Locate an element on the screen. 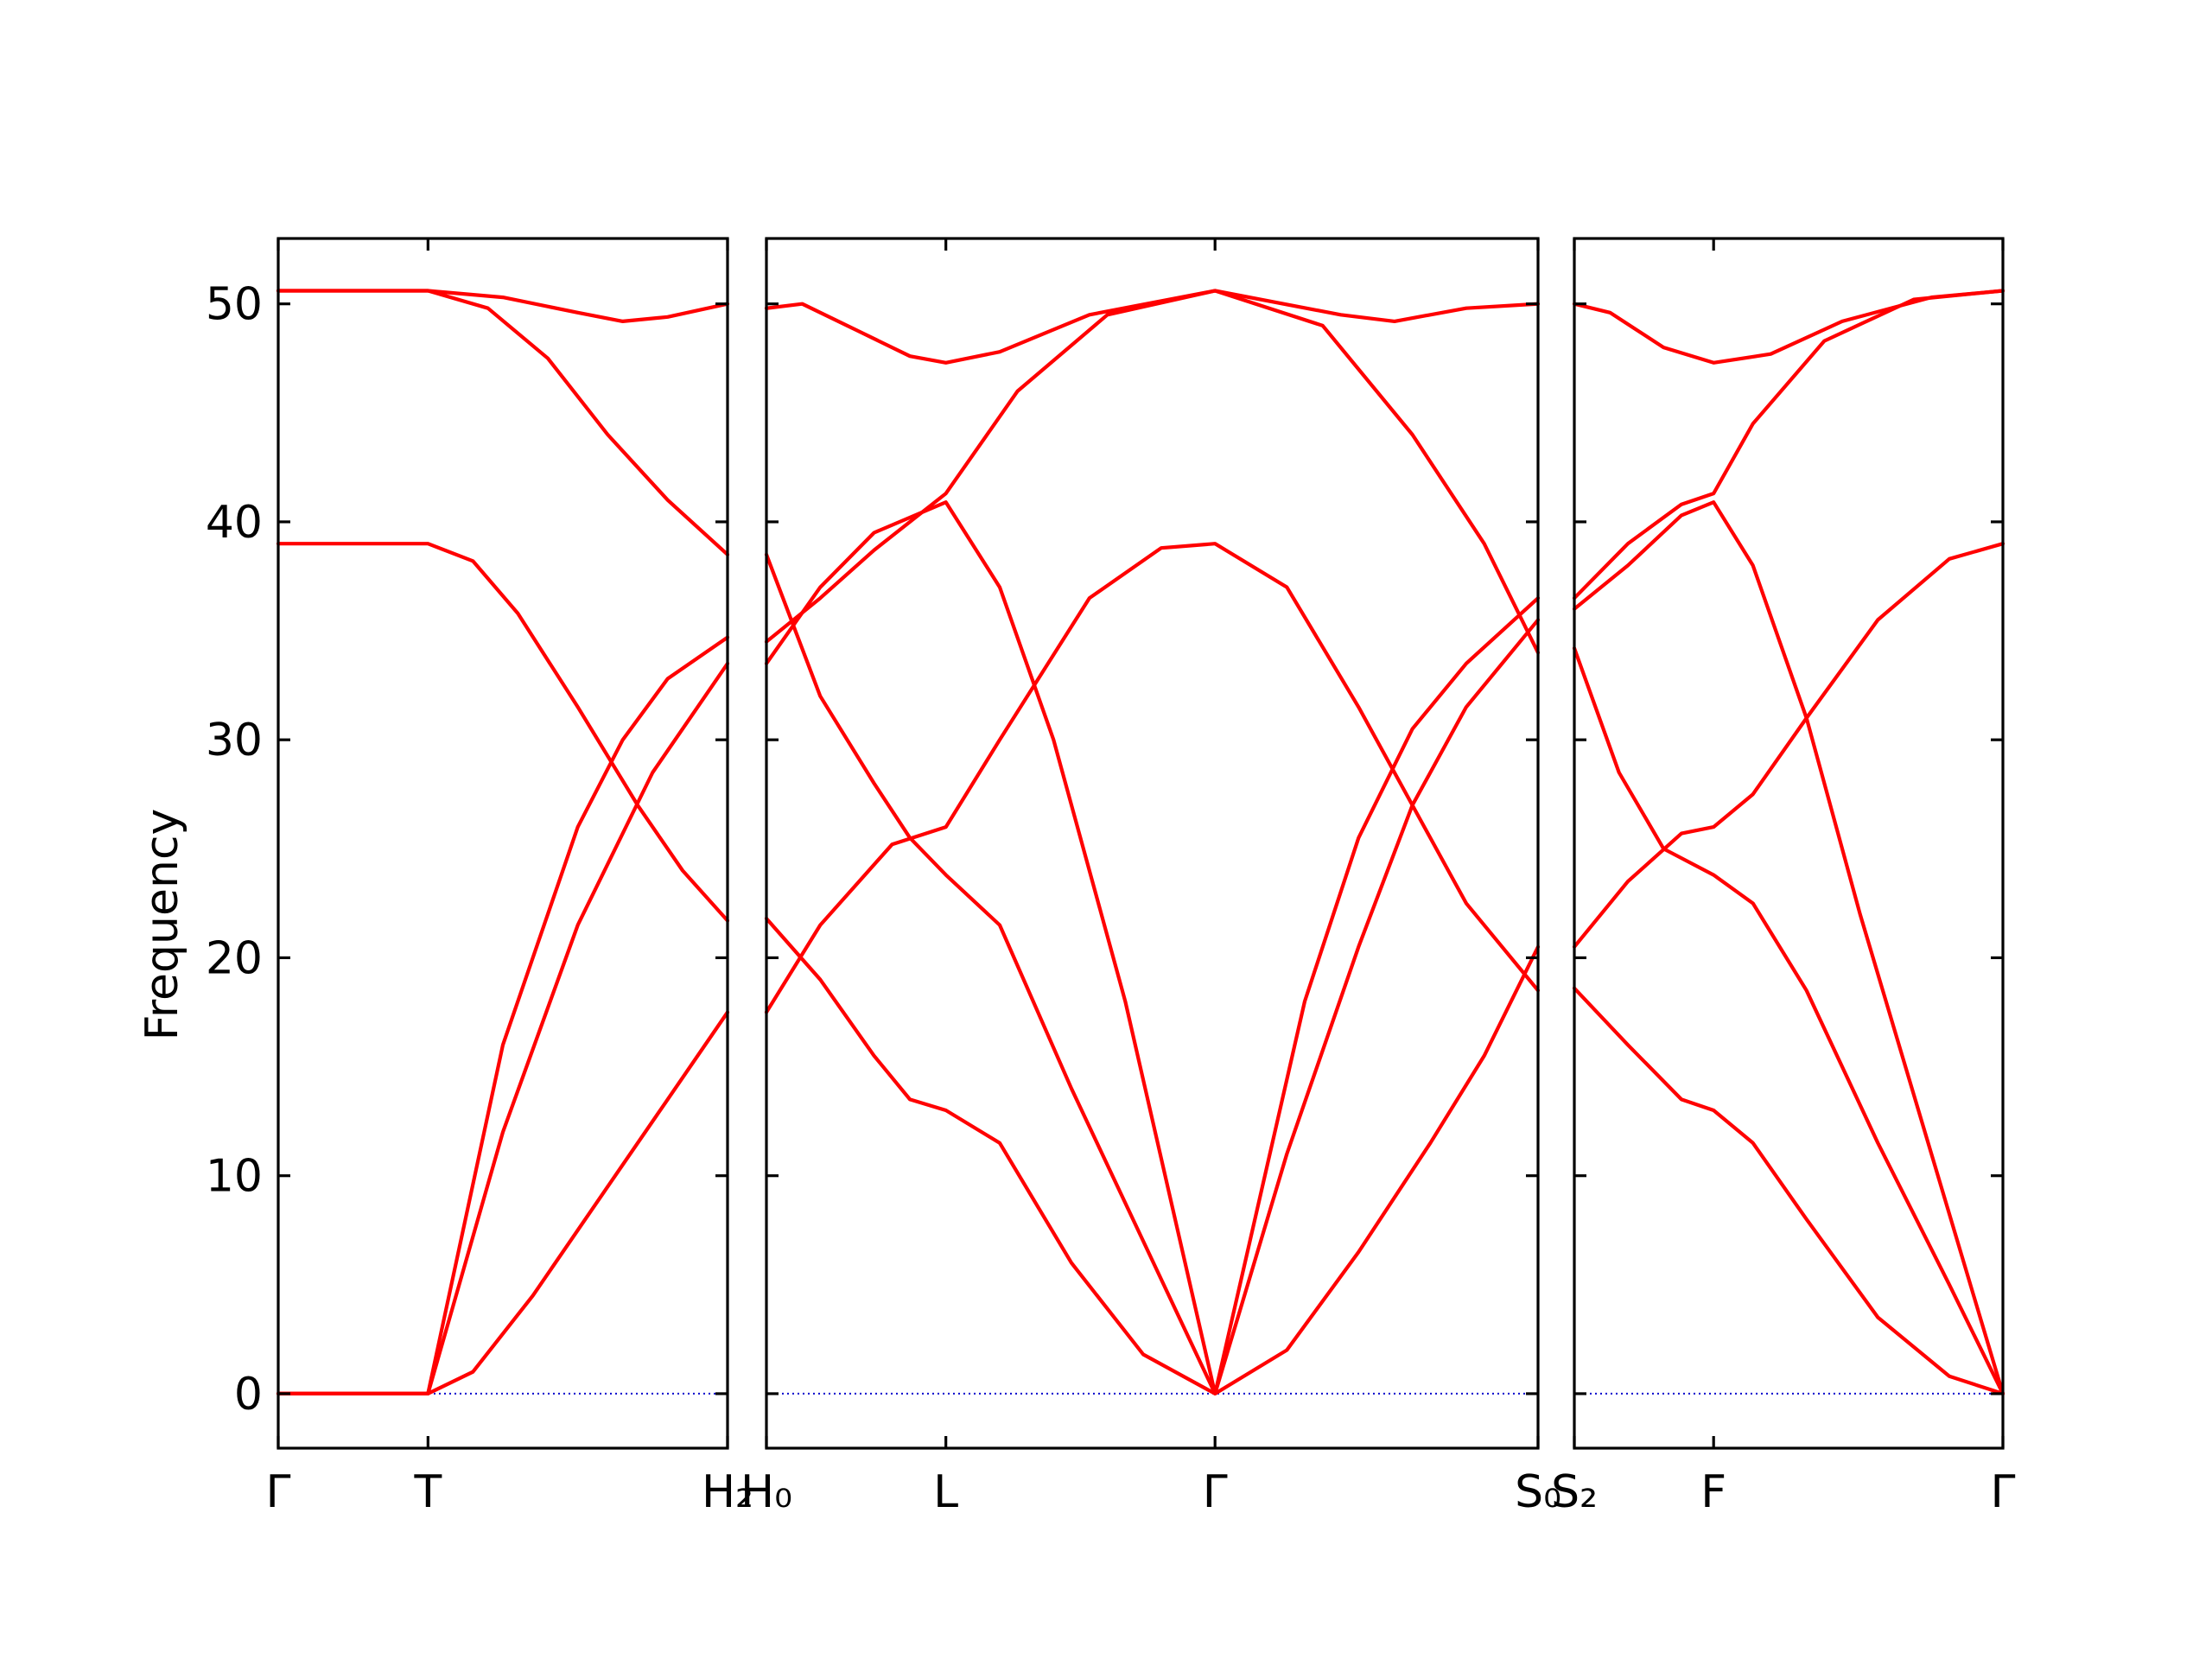 The height and width of the screenshot is (1659, 2212). y-tick-label: 30 is located at coordinates (234, 740).